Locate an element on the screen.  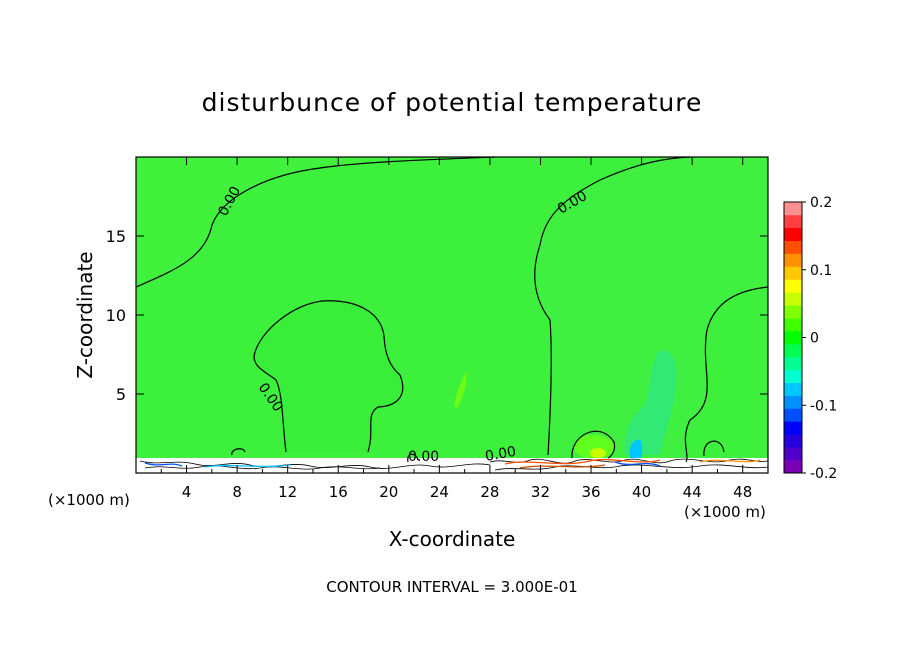
x-tick-label-12: 12 is located at coordinates (287, 492).